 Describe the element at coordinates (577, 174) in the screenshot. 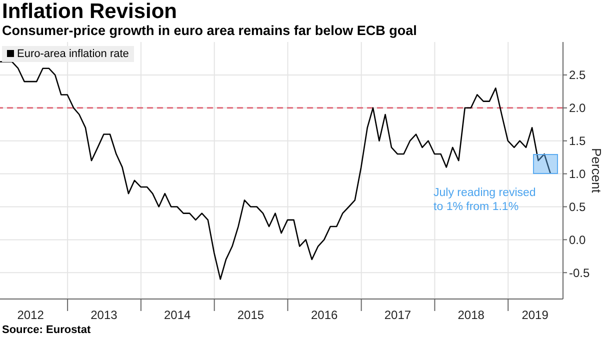

I see `y-tick-label: 1.0` at that location.